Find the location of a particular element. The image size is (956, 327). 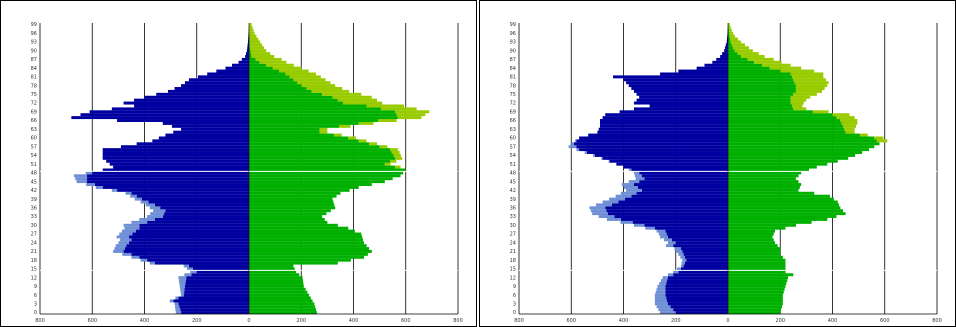

y-tick-label: 12 is located at coordinates (34, 278).